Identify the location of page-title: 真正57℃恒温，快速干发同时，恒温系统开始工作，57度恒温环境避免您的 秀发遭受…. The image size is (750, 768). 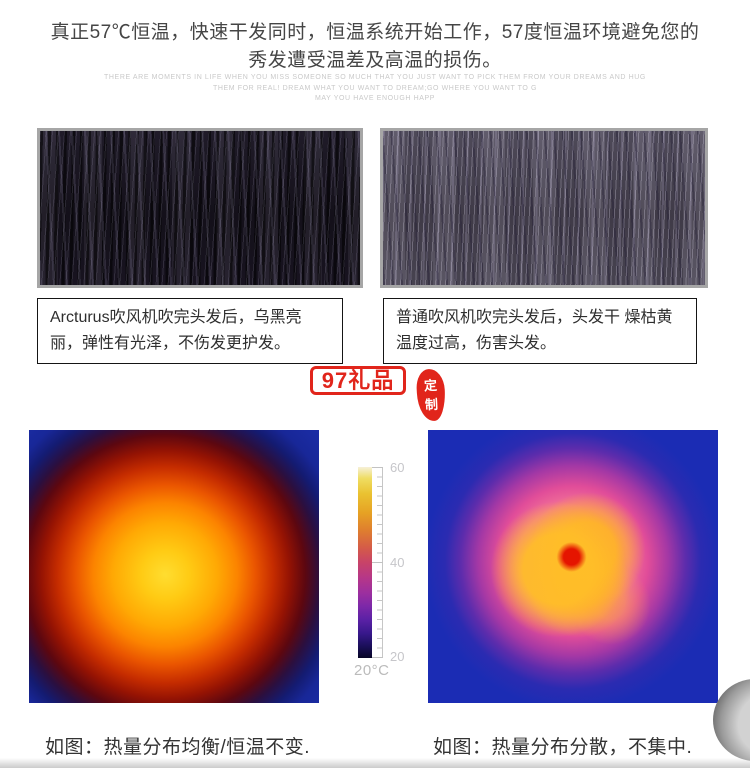
(375, 47).